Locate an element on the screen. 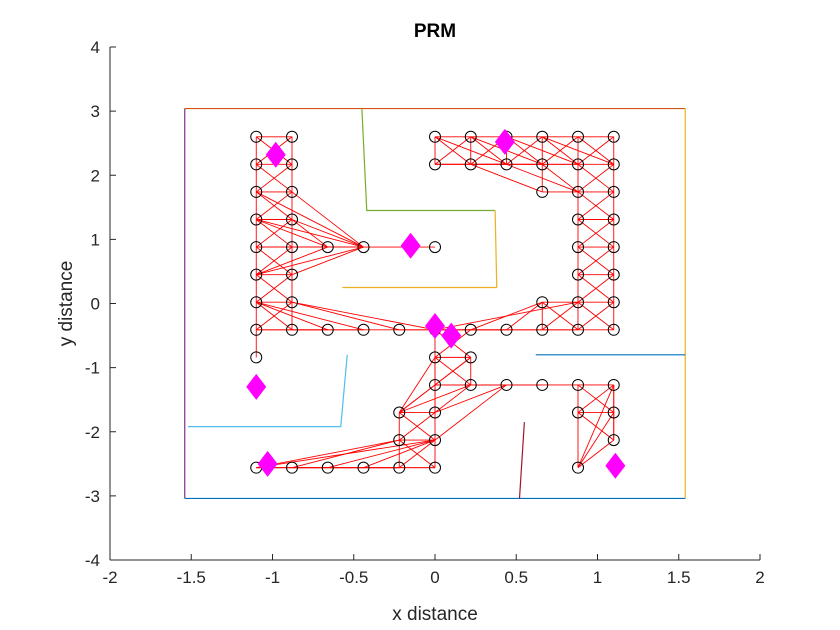  y-tick-label: 0 is located at coordinates (95, 304).